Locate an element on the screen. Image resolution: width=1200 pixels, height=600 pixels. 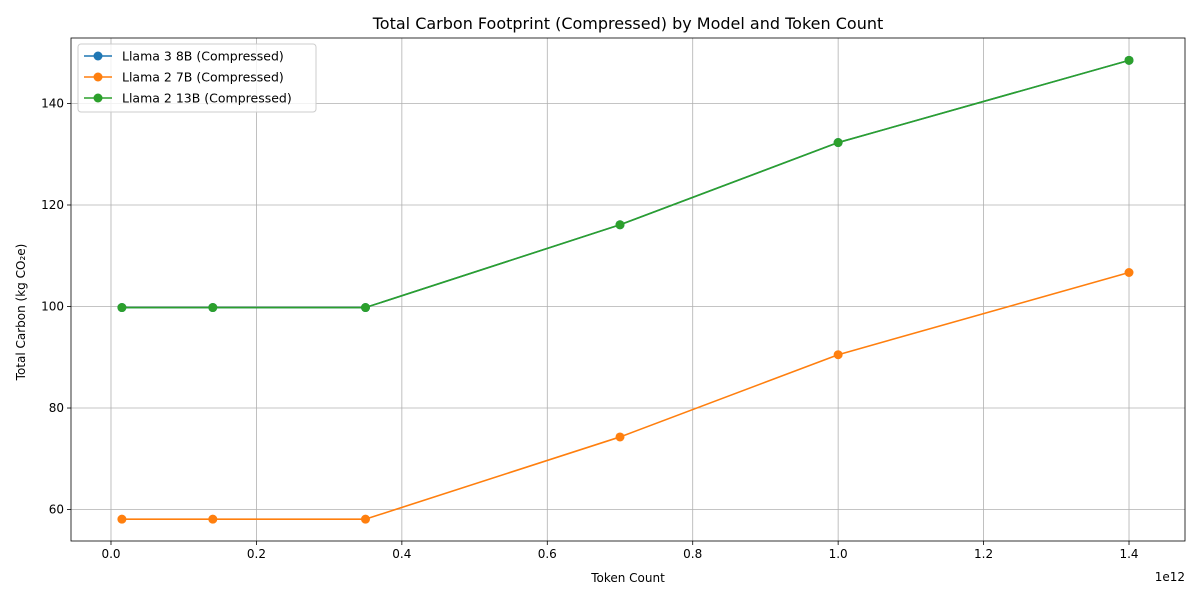
x-tick-label: 1.0 is located at coordinates (838, 554).